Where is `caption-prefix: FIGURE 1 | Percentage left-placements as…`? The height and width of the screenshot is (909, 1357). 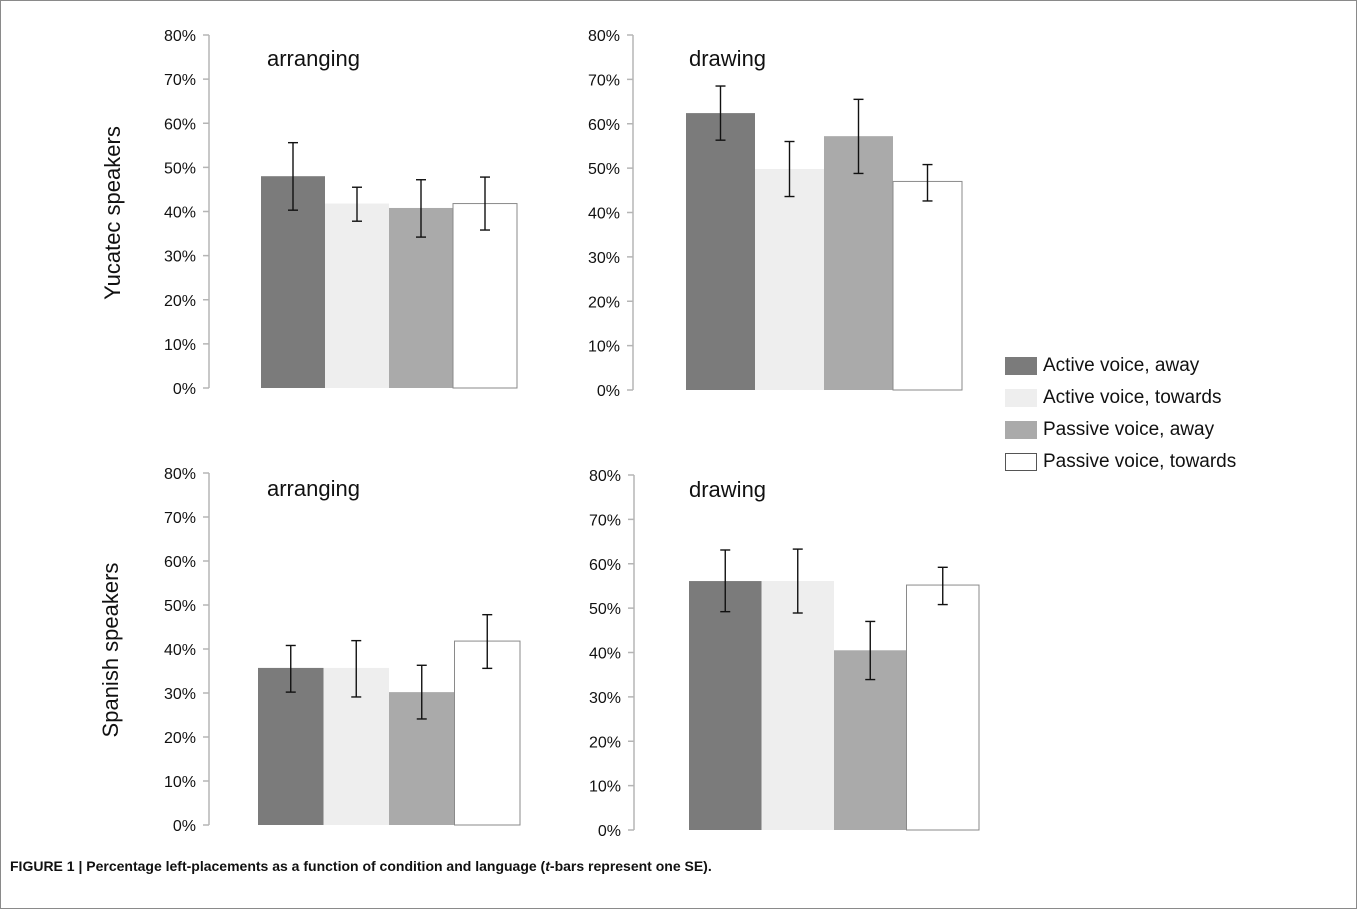 caption-prefix: FIGURE 1 | Percentage left-placements as… is located at coordinates (278, 866).